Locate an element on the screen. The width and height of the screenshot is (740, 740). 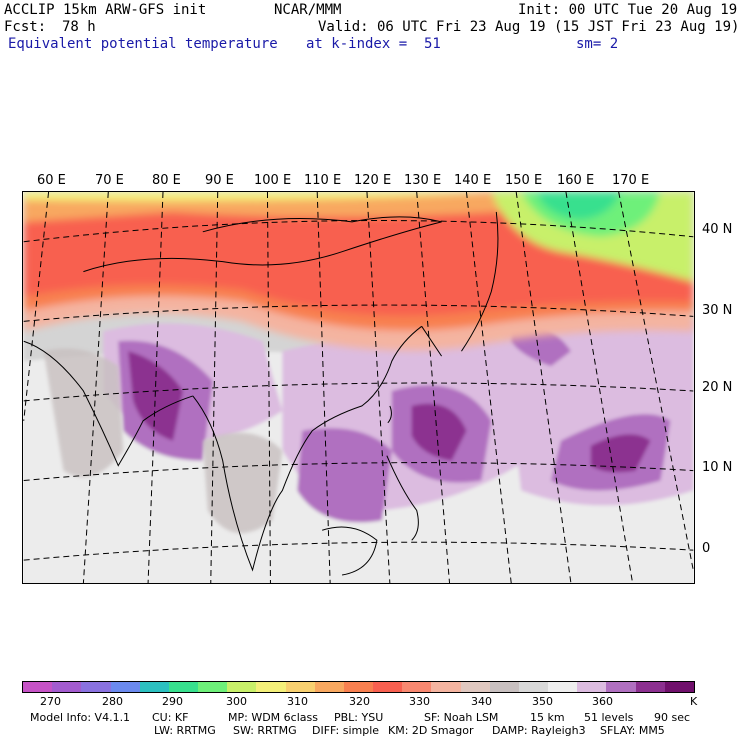
cumulus-scheme: CU: KF is located at coordinates (170, 717).